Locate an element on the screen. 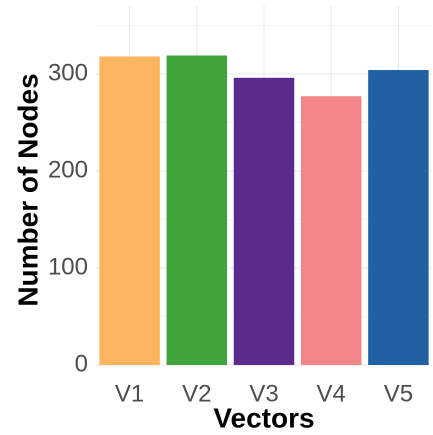  x-tick-label: V2 is located at coordinates (196, 393).